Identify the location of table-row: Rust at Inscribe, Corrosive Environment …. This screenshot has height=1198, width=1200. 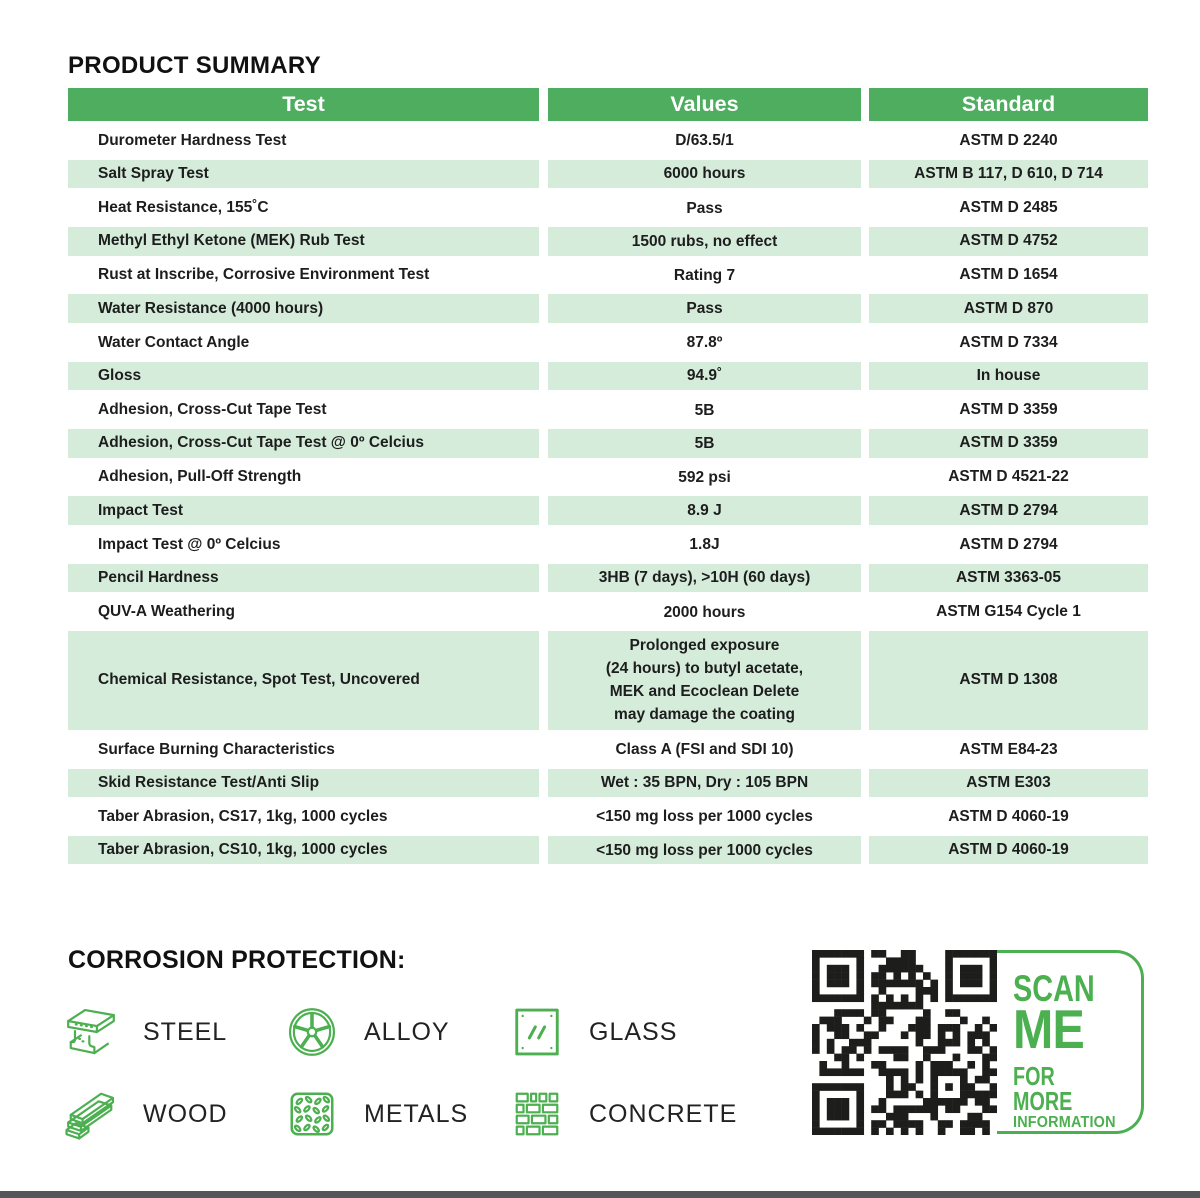
(608, 276).